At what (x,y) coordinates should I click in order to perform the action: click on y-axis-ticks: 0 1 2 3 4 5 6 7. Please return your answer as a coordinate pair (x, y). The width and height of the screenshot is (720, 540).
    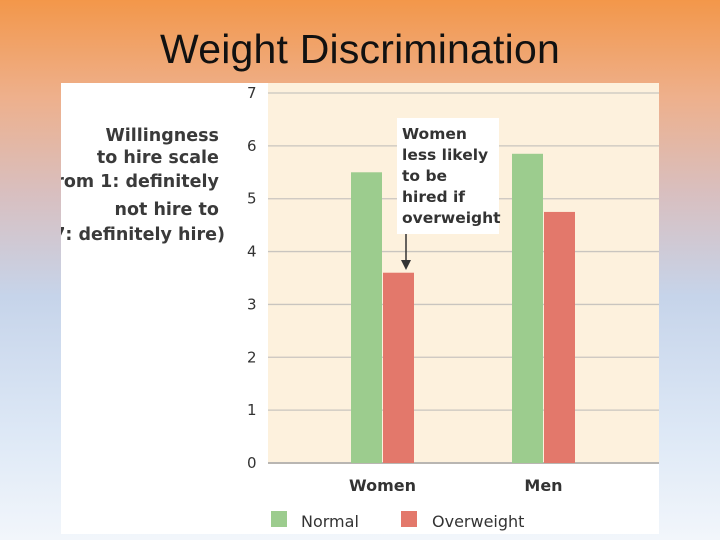
    Looking at the image, I should click on (252, 278).